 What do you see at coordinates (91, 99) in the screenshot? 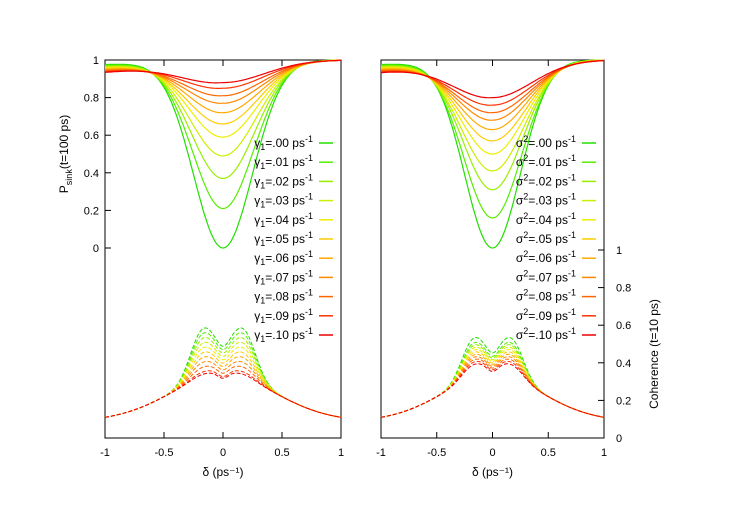
I see `y-tick-label: 0.8` at bounding box center [91, 99].